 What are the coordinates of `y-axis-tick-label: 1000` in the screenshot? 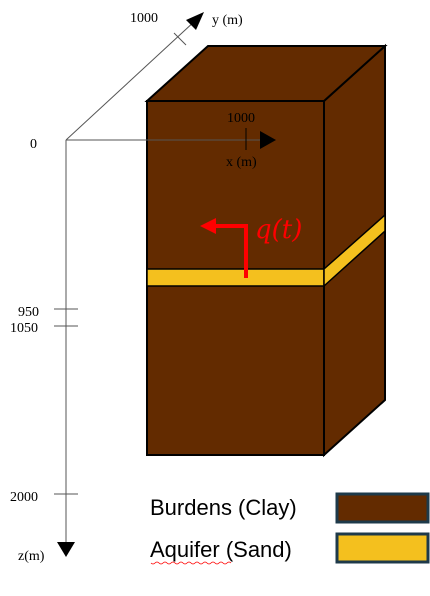 It's located at (144, 18).